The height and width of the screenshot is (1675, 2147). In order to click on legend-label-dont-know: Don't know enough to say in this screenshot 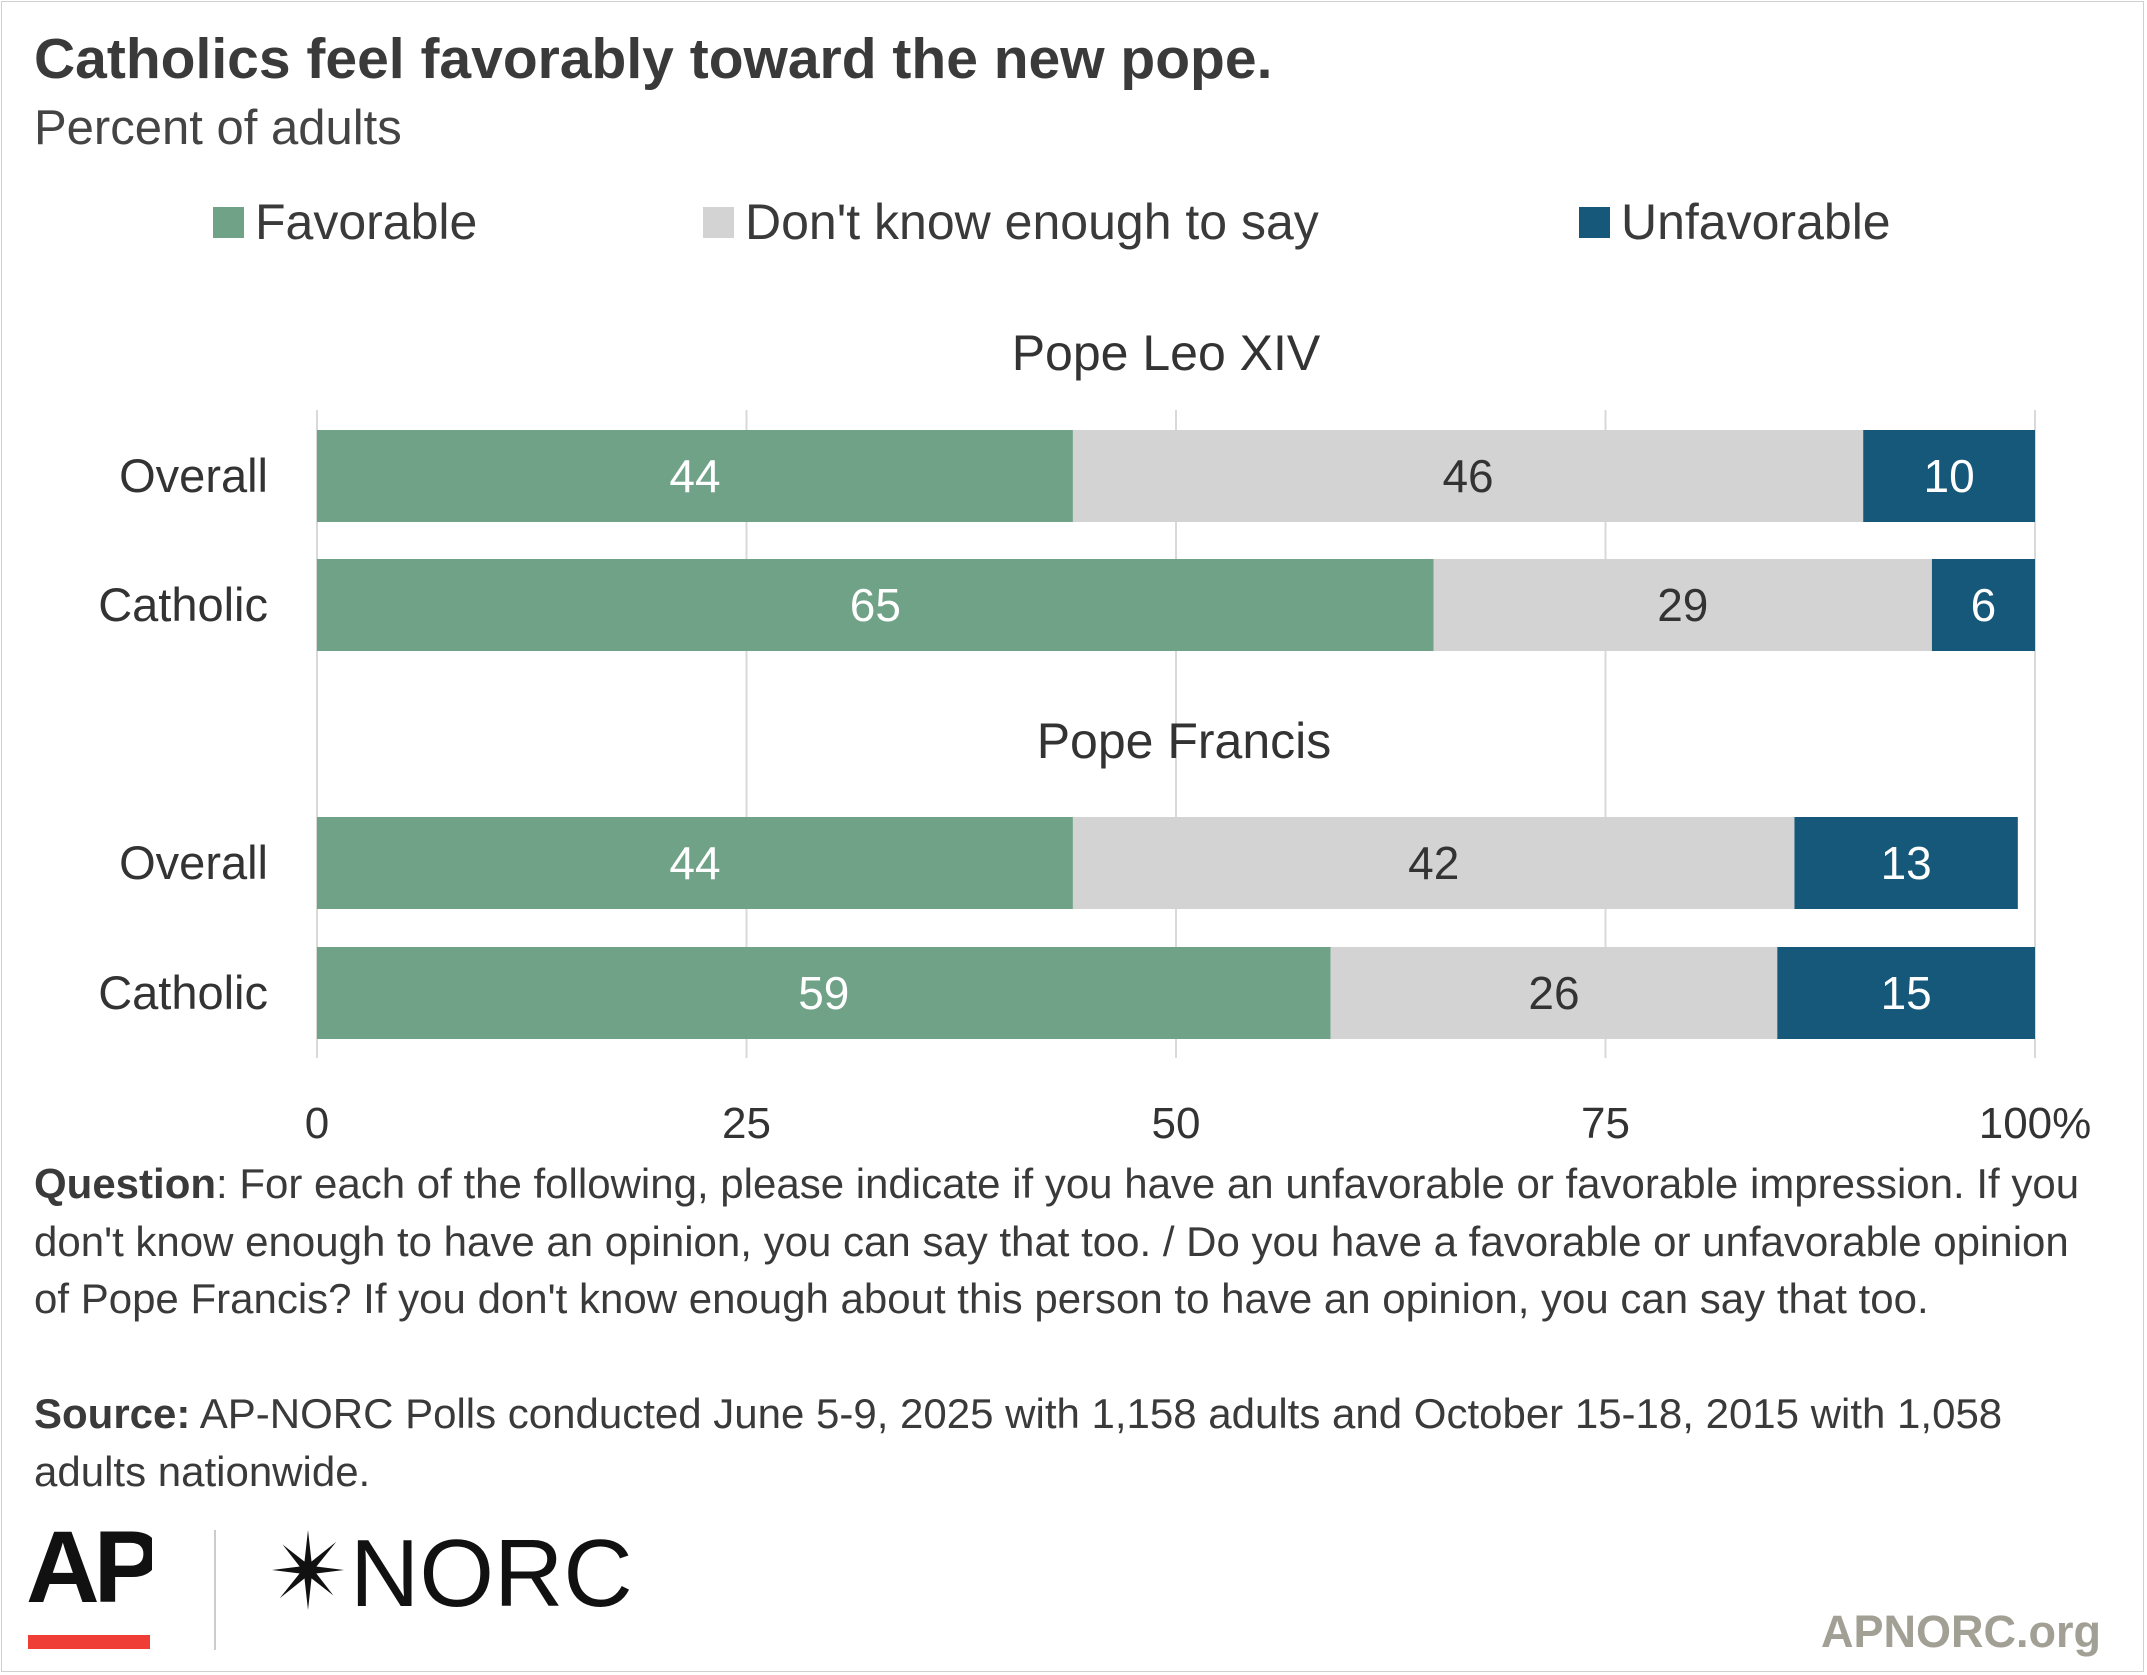, I will do `click(1032, 222)`.